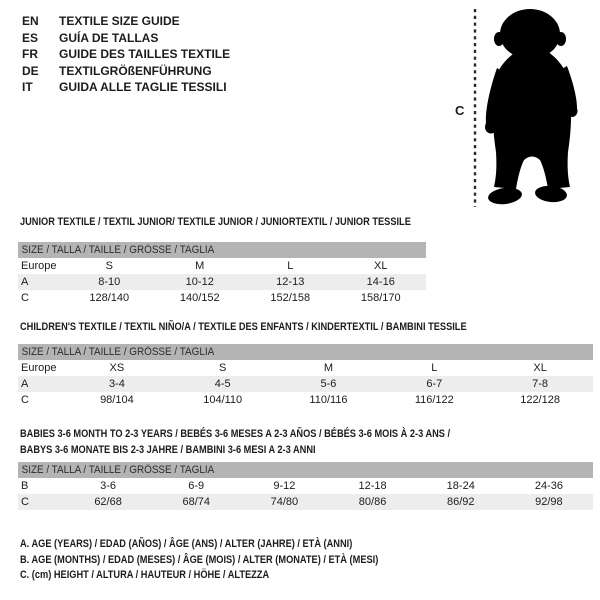 The width and height of the screenshot is (600, 600). I want to click on row-label: B, so click(25, 486).